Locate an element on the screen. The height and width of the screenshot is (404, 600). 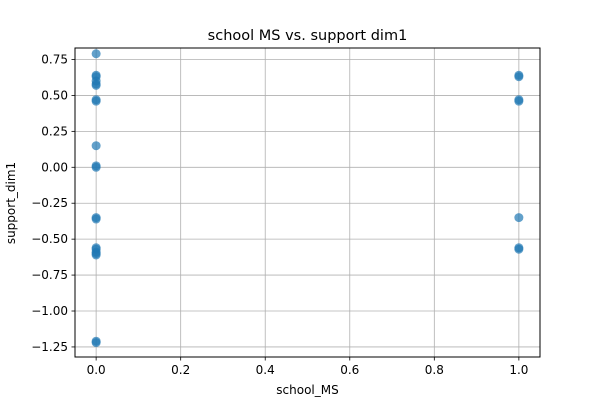
x-tick-label: 0.2 is located at coordinates (180, 370).